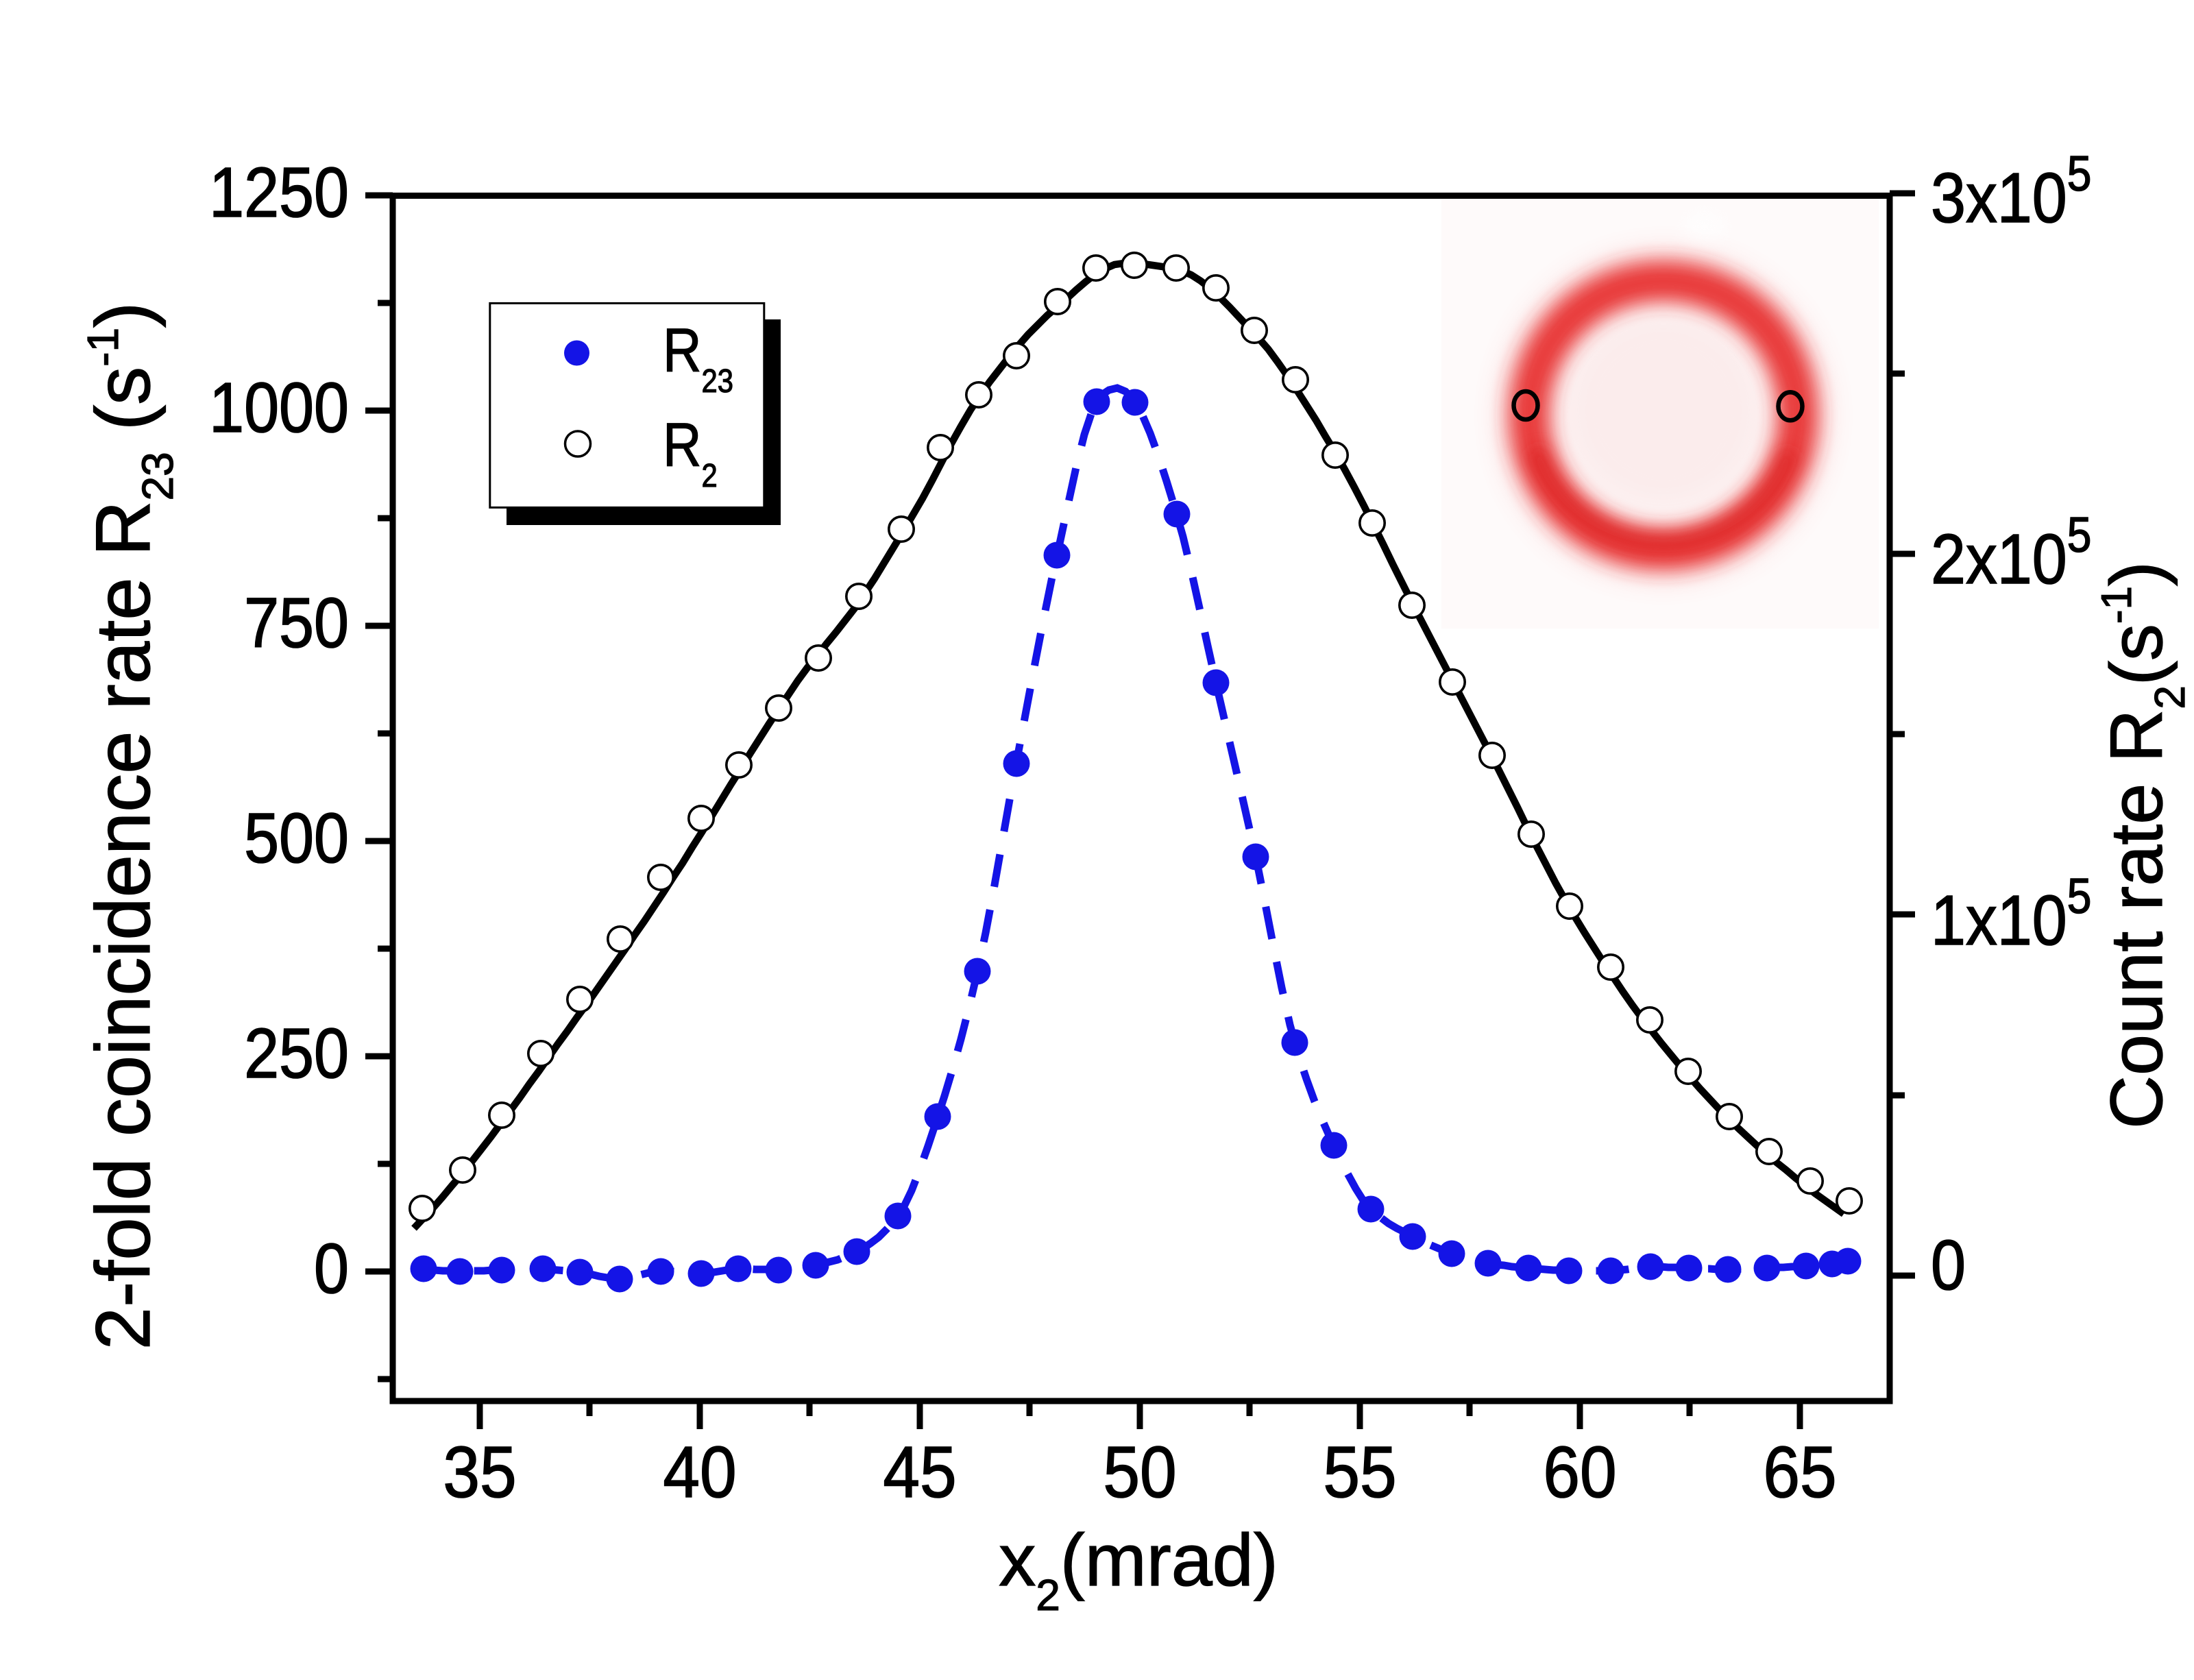 The height and width of the screenshot is (1680, 2194). Describe the element at coordinates (2011, 553) in the screenshot. I see `svg-text: 2x10⁵` at that location.